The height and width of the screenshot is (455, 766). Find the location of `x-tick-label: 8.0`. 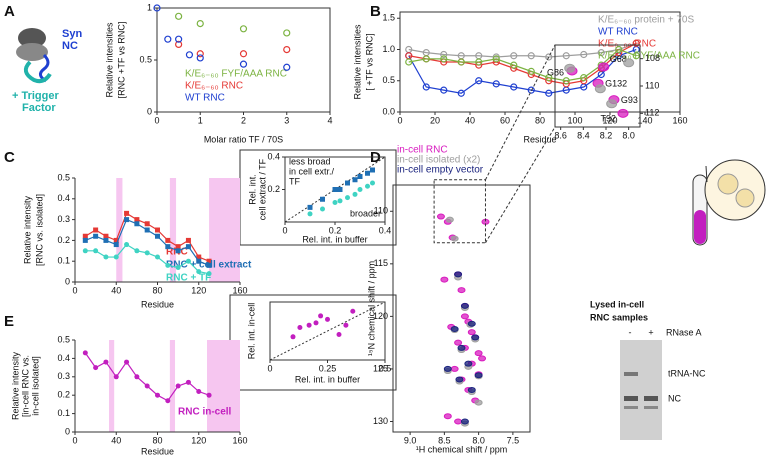

x-tick-label: 8.0 is located at coordinates (628, 135).